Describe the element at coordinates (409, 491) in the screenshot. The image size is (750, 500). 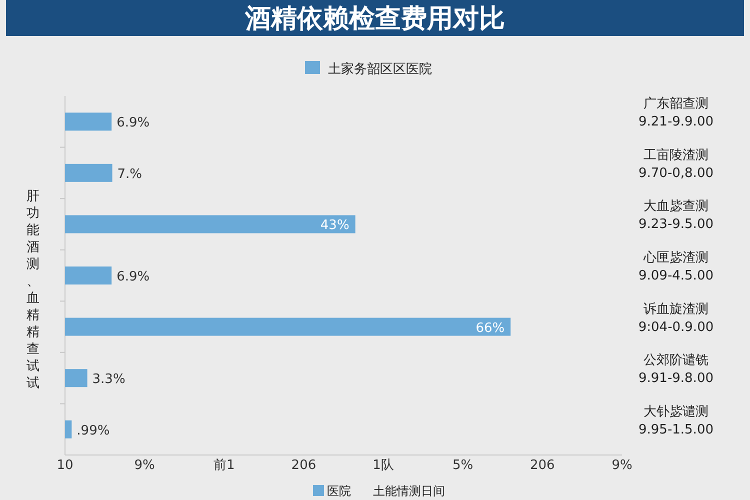
I see `text: 土能情测日间` at that location.